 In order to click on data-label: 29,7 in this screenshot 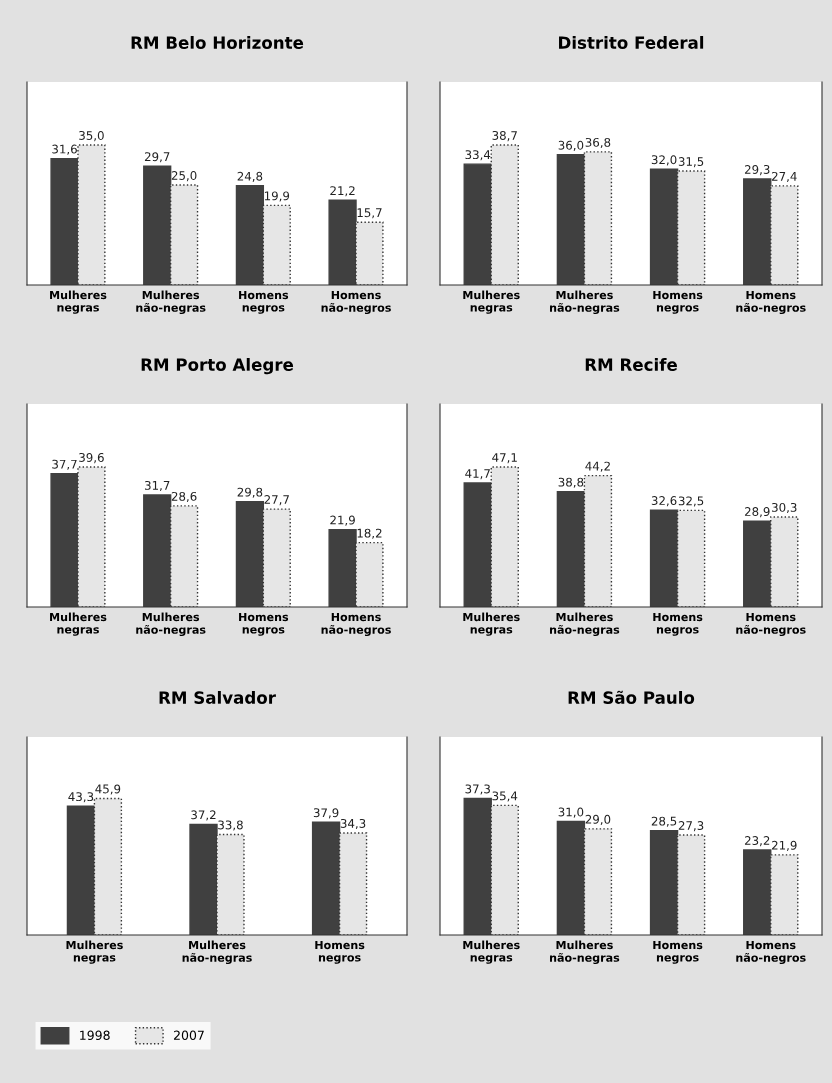, I will do `click(157, 157)`.